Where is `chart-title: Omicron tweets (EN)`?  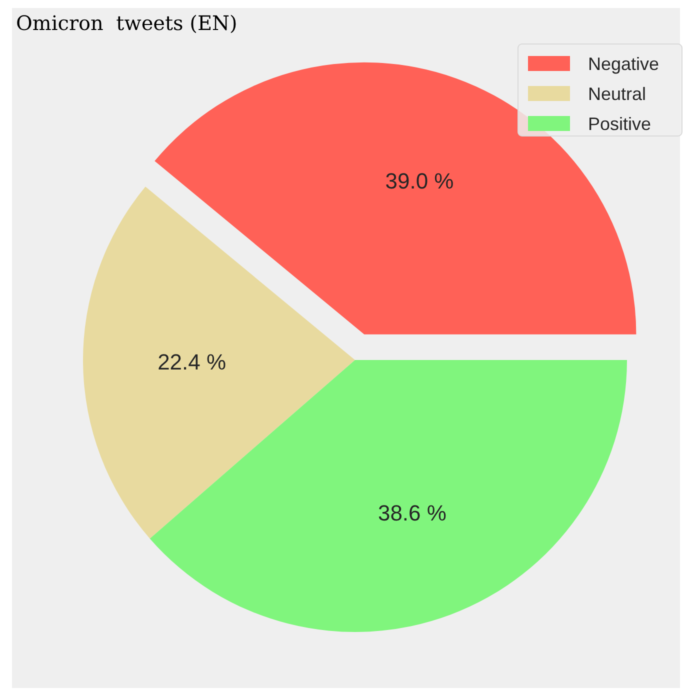
chart-title: Omicron tweets (EN) is located at coordinates (127, 23).